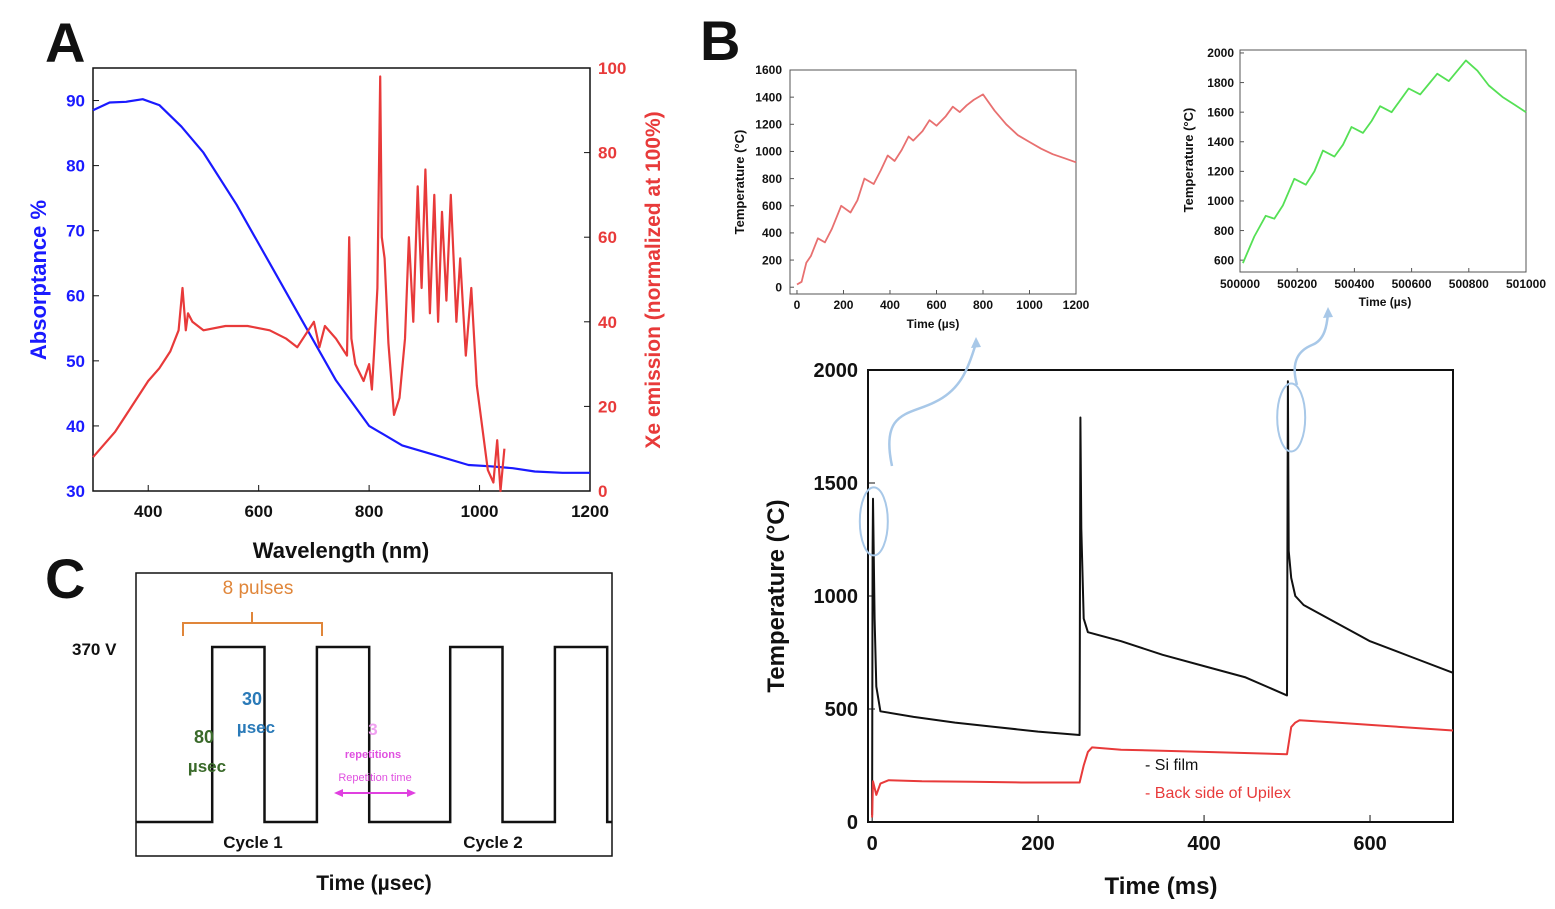  I want to click on y-tick-label: 90, so click(75, 100).